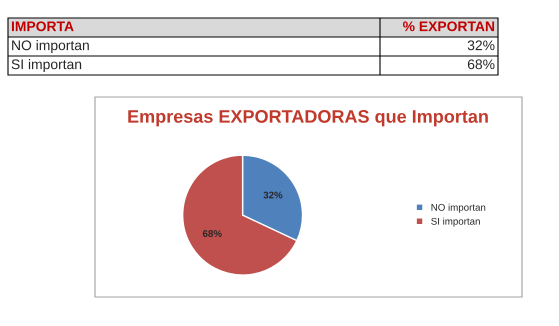 Image resolution: width=559 pixels, height=326 pixels. Describe the element at coordinates (455, 222) in the screenshot. I see `legend-label: SI importan` at that location.